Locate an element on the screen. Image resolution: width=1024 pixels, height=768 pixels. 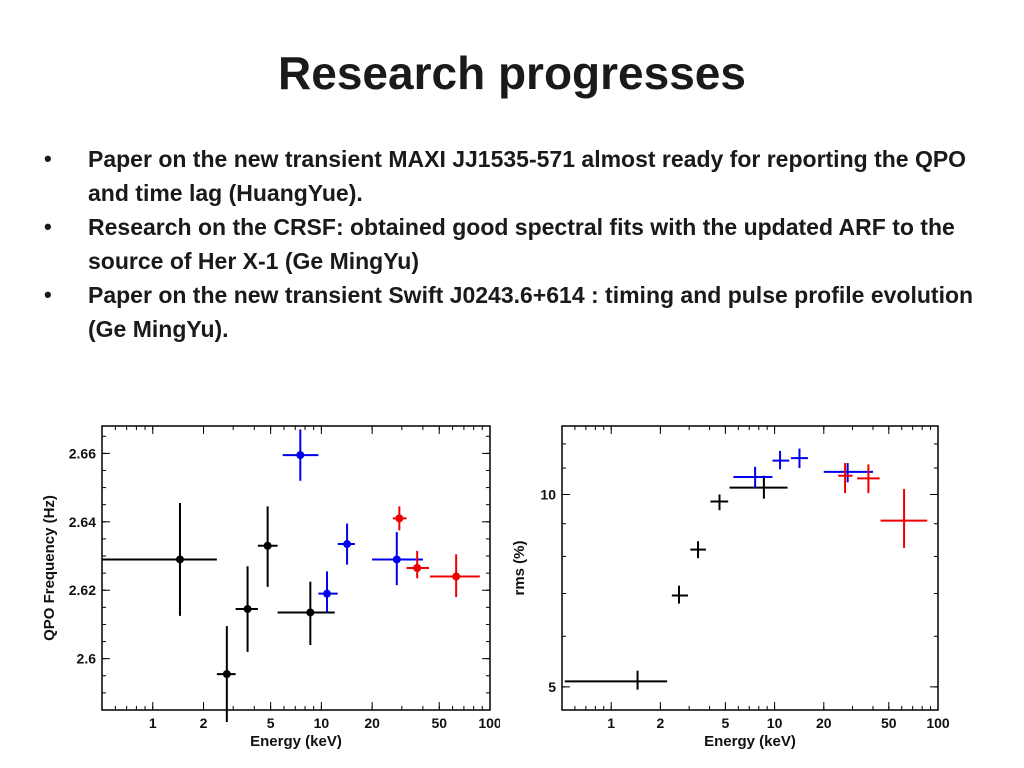
y-tick-label: 5 is located at coordinates (552, 687).